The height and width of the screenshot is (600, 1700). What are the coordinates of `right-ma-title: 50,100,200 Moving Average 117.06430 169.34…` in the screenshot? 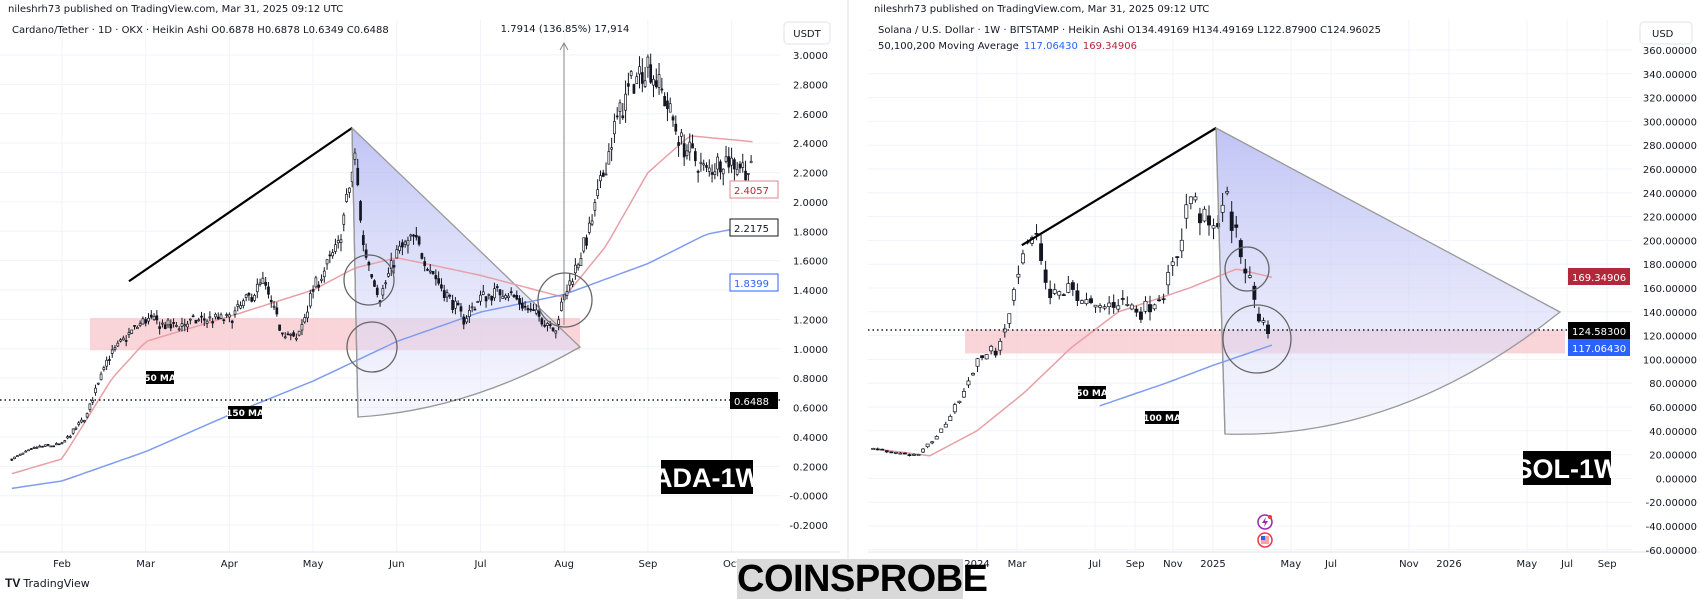 It's located at (1007, 46).